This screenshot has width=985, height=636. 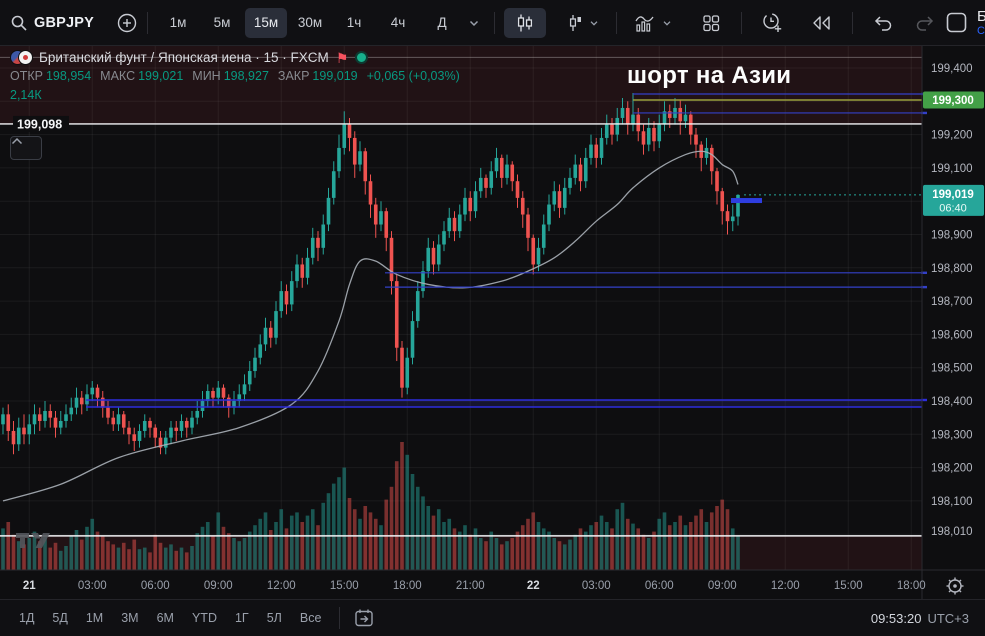 I want to click on price-label-bg, so click(x=41, y=123).